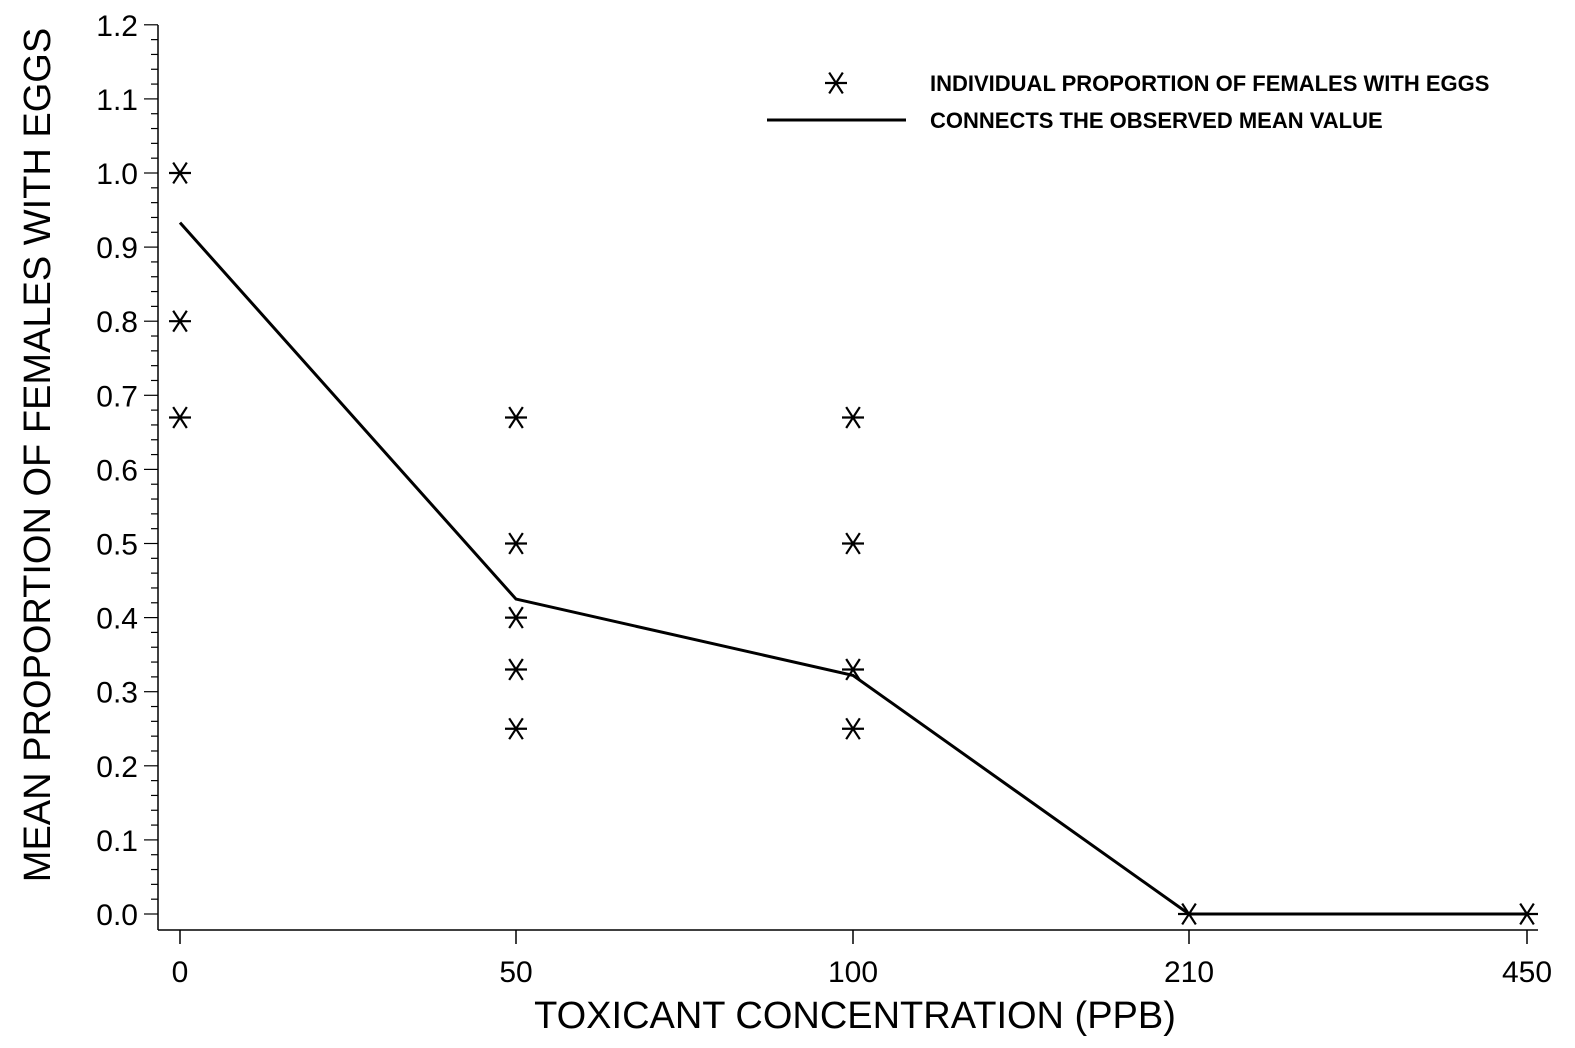  Describe the element at coordinates (117, 396) in the screenshot. I see `y-tick-label: 0.7` at that location.